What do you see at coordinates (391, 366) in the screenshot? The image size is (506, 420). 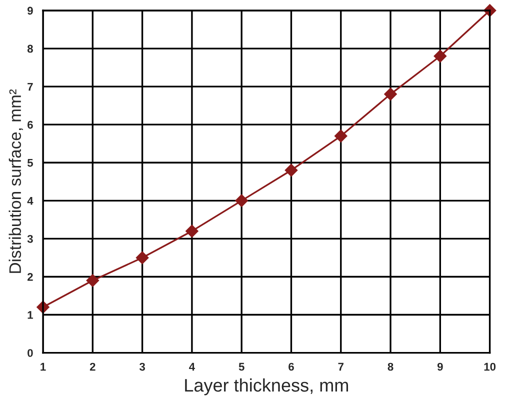 I see `x-tick-label: 8` at bounding box center [391, 366].